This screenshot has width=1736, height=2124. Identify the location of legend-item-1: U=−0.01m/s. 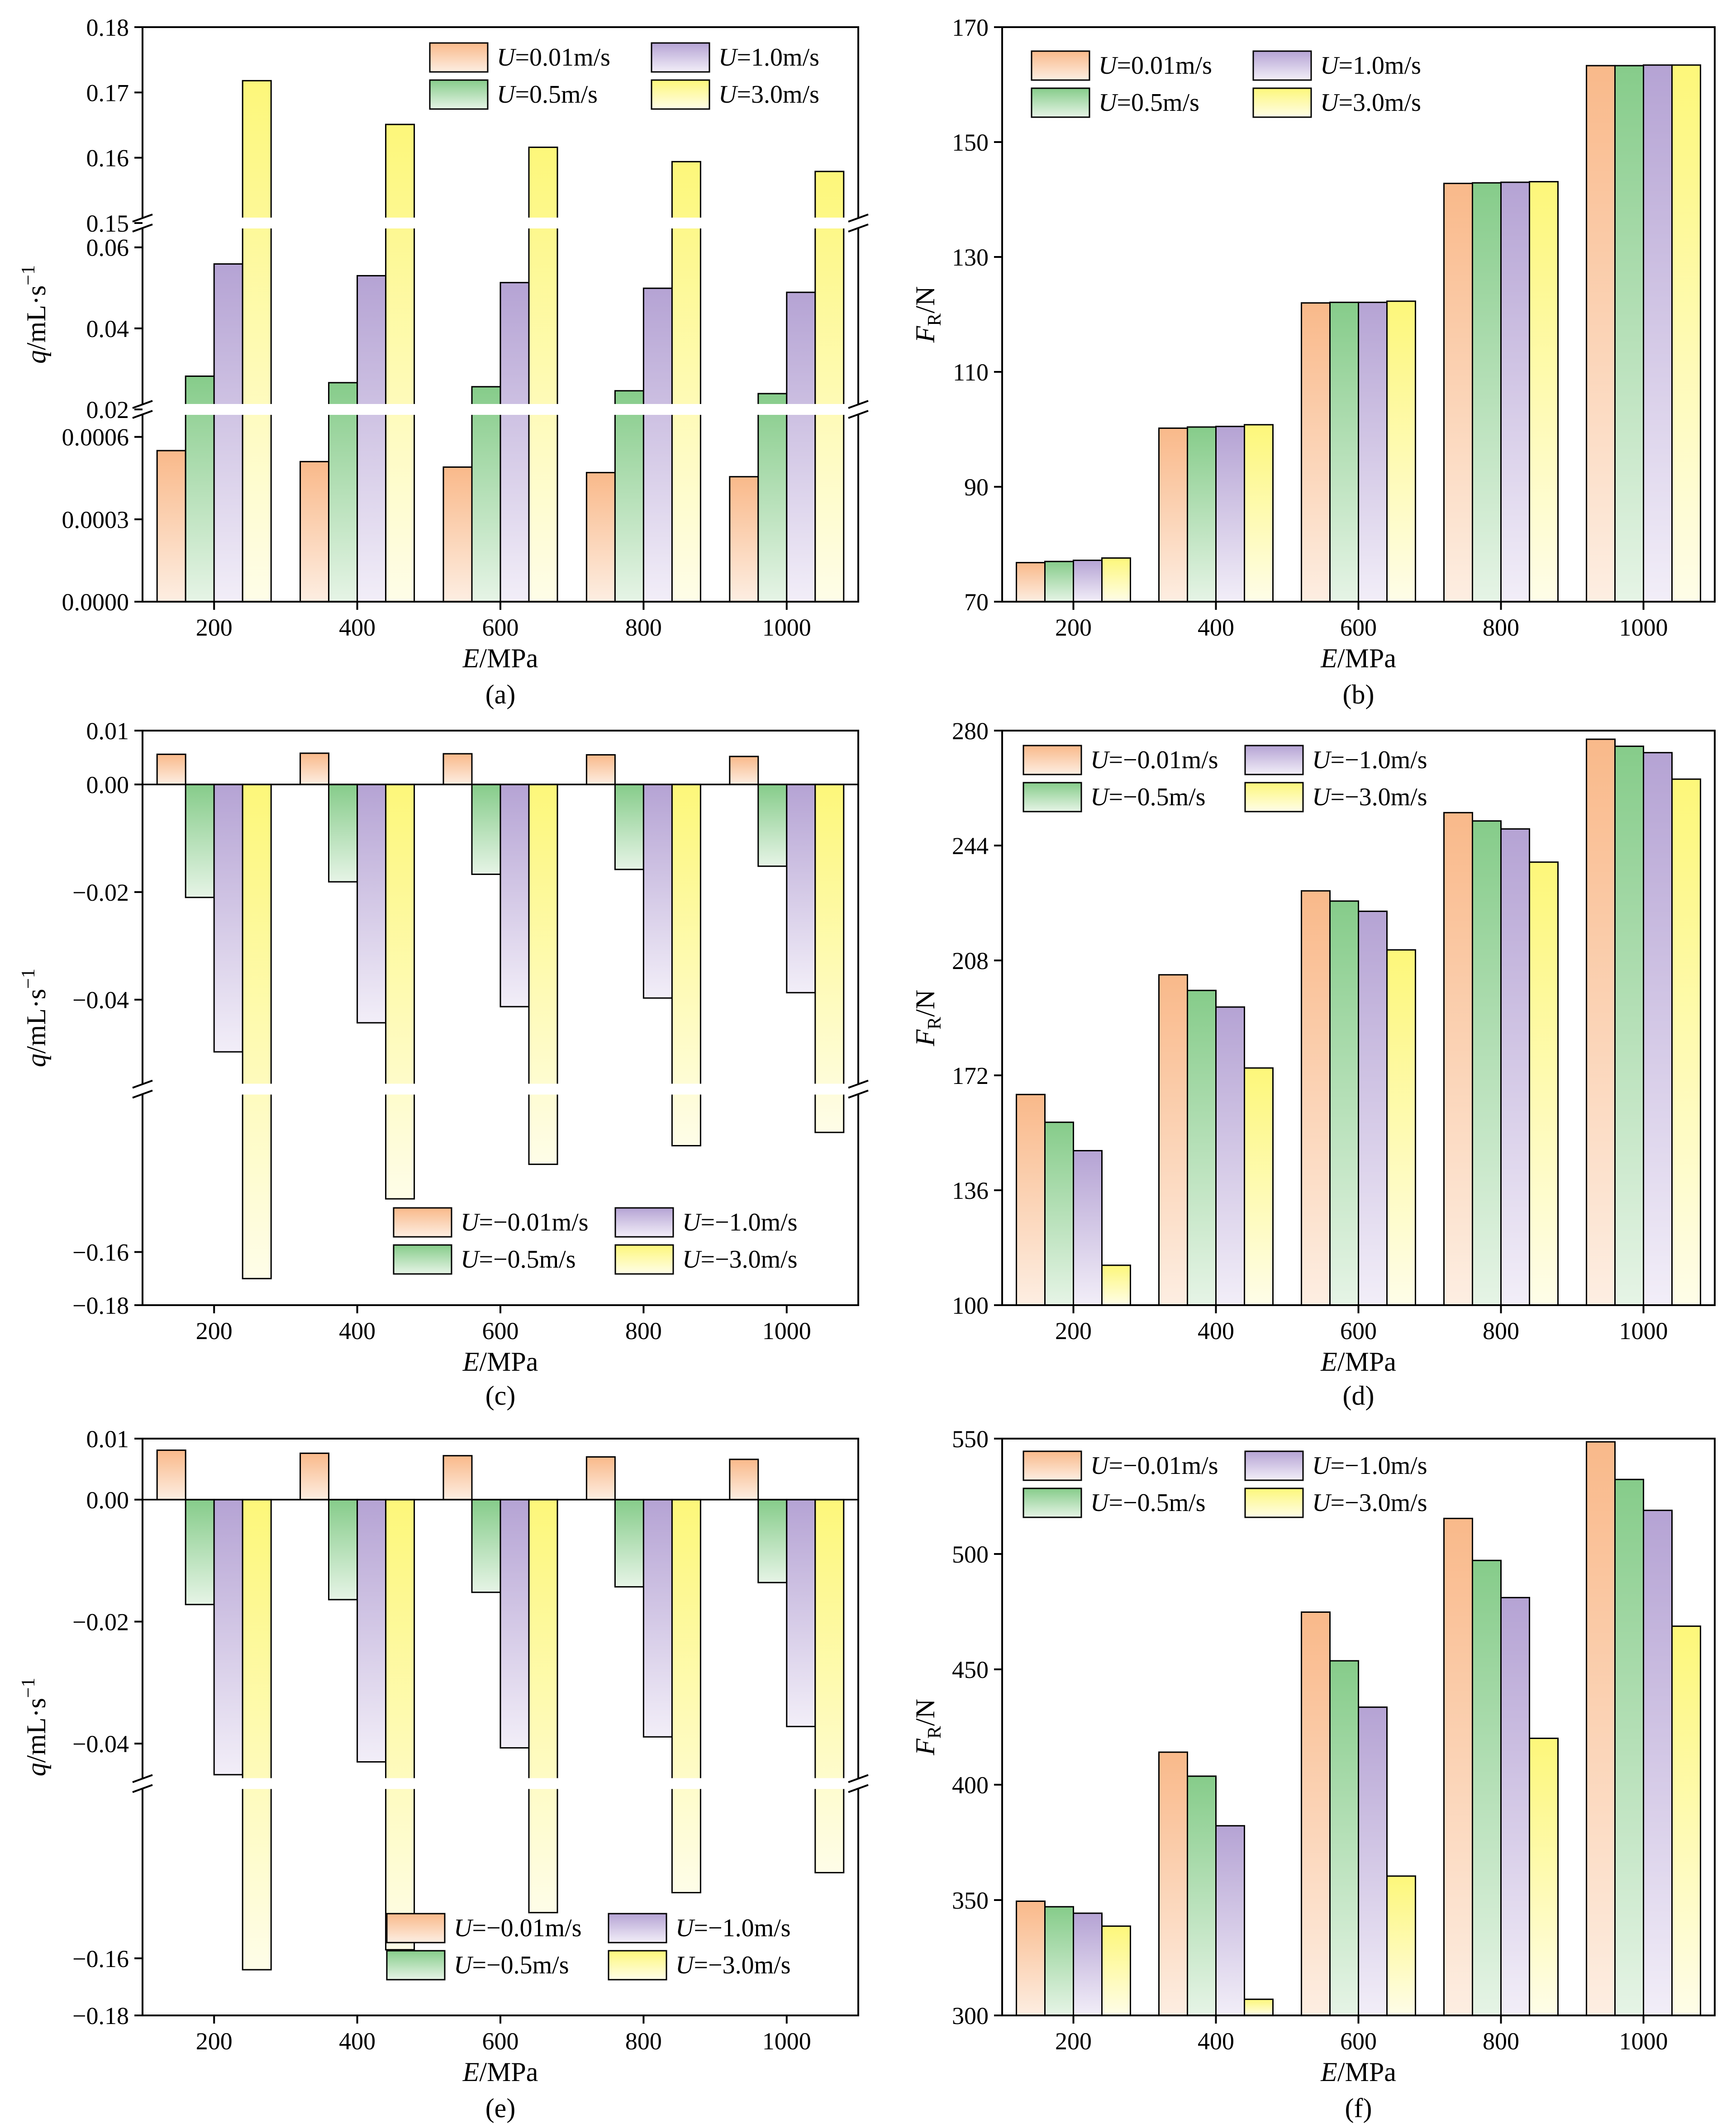
(484, 1928).